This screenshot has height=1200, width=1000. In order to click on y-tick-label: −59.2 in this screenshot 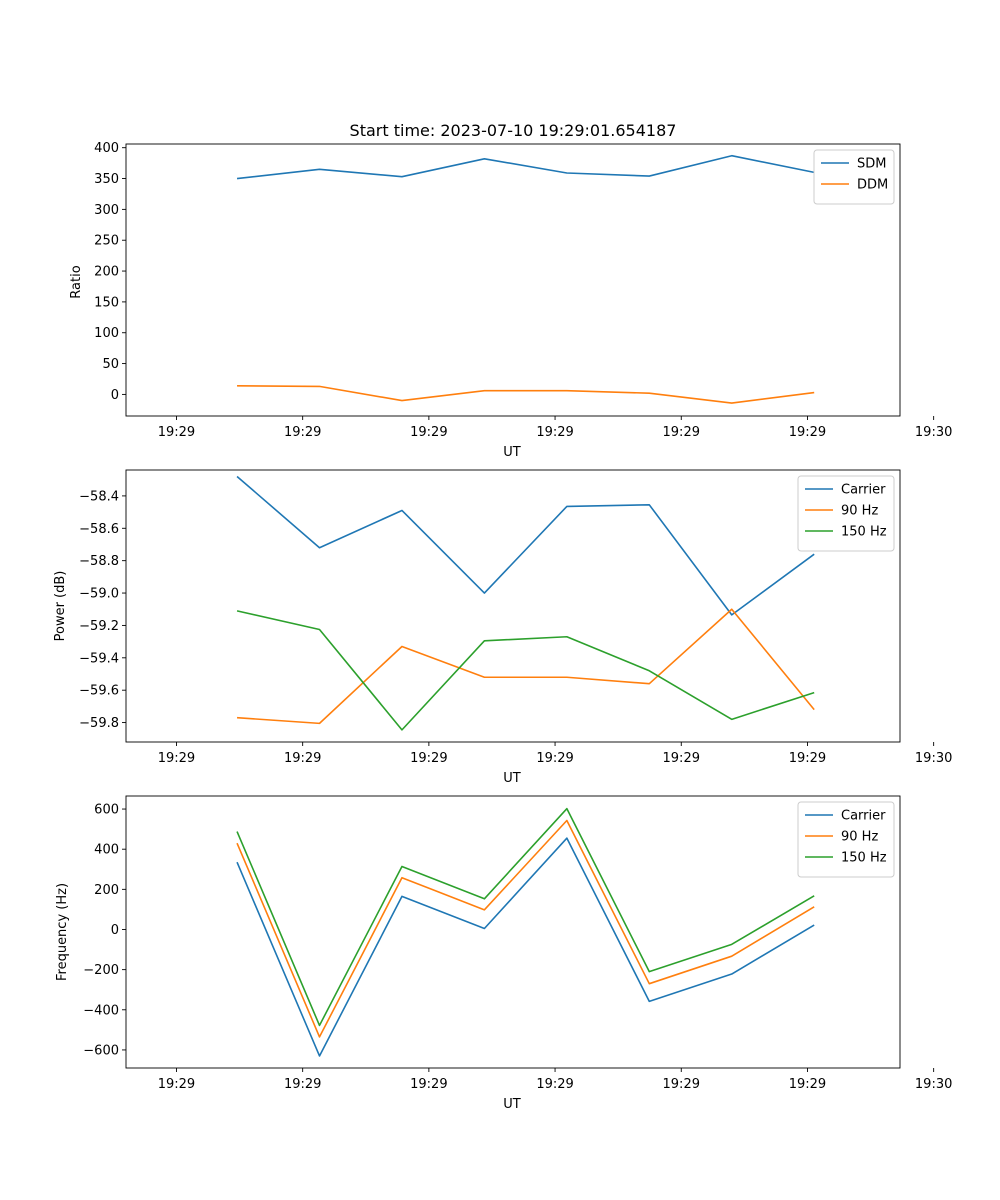, I will do `click(99, 626)`.